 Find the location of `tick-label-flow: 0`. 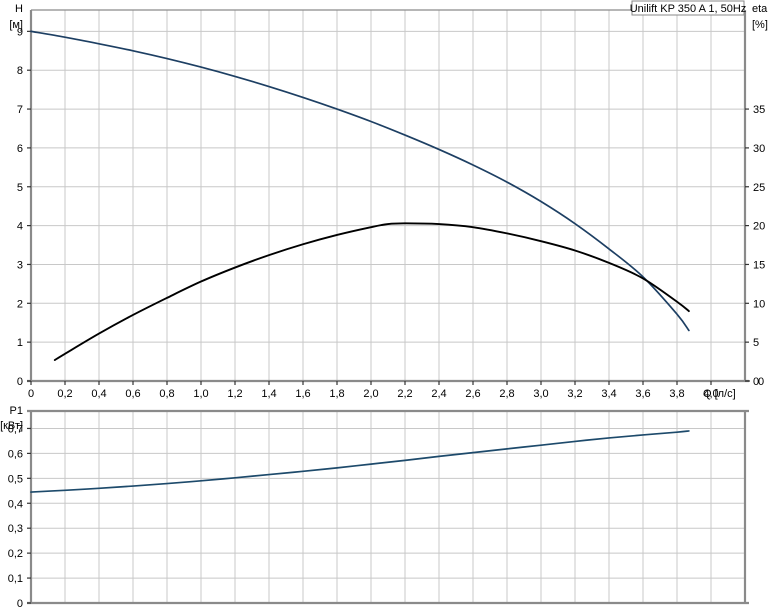

tick-label-flow: 0 is located at coordinates (31, 394).